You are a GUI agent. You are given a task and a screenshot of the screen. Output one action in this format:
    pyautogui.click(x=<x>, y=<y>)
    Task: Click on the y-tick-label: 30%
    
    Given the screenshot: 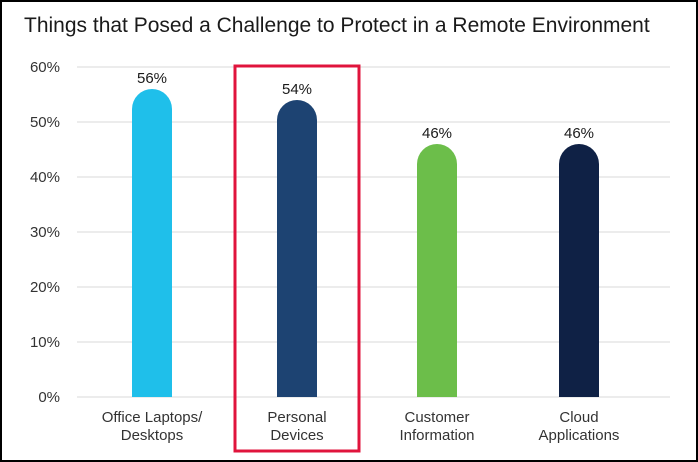 What is the action you would take?
    pyautogui.click(x=45, y=232)
    